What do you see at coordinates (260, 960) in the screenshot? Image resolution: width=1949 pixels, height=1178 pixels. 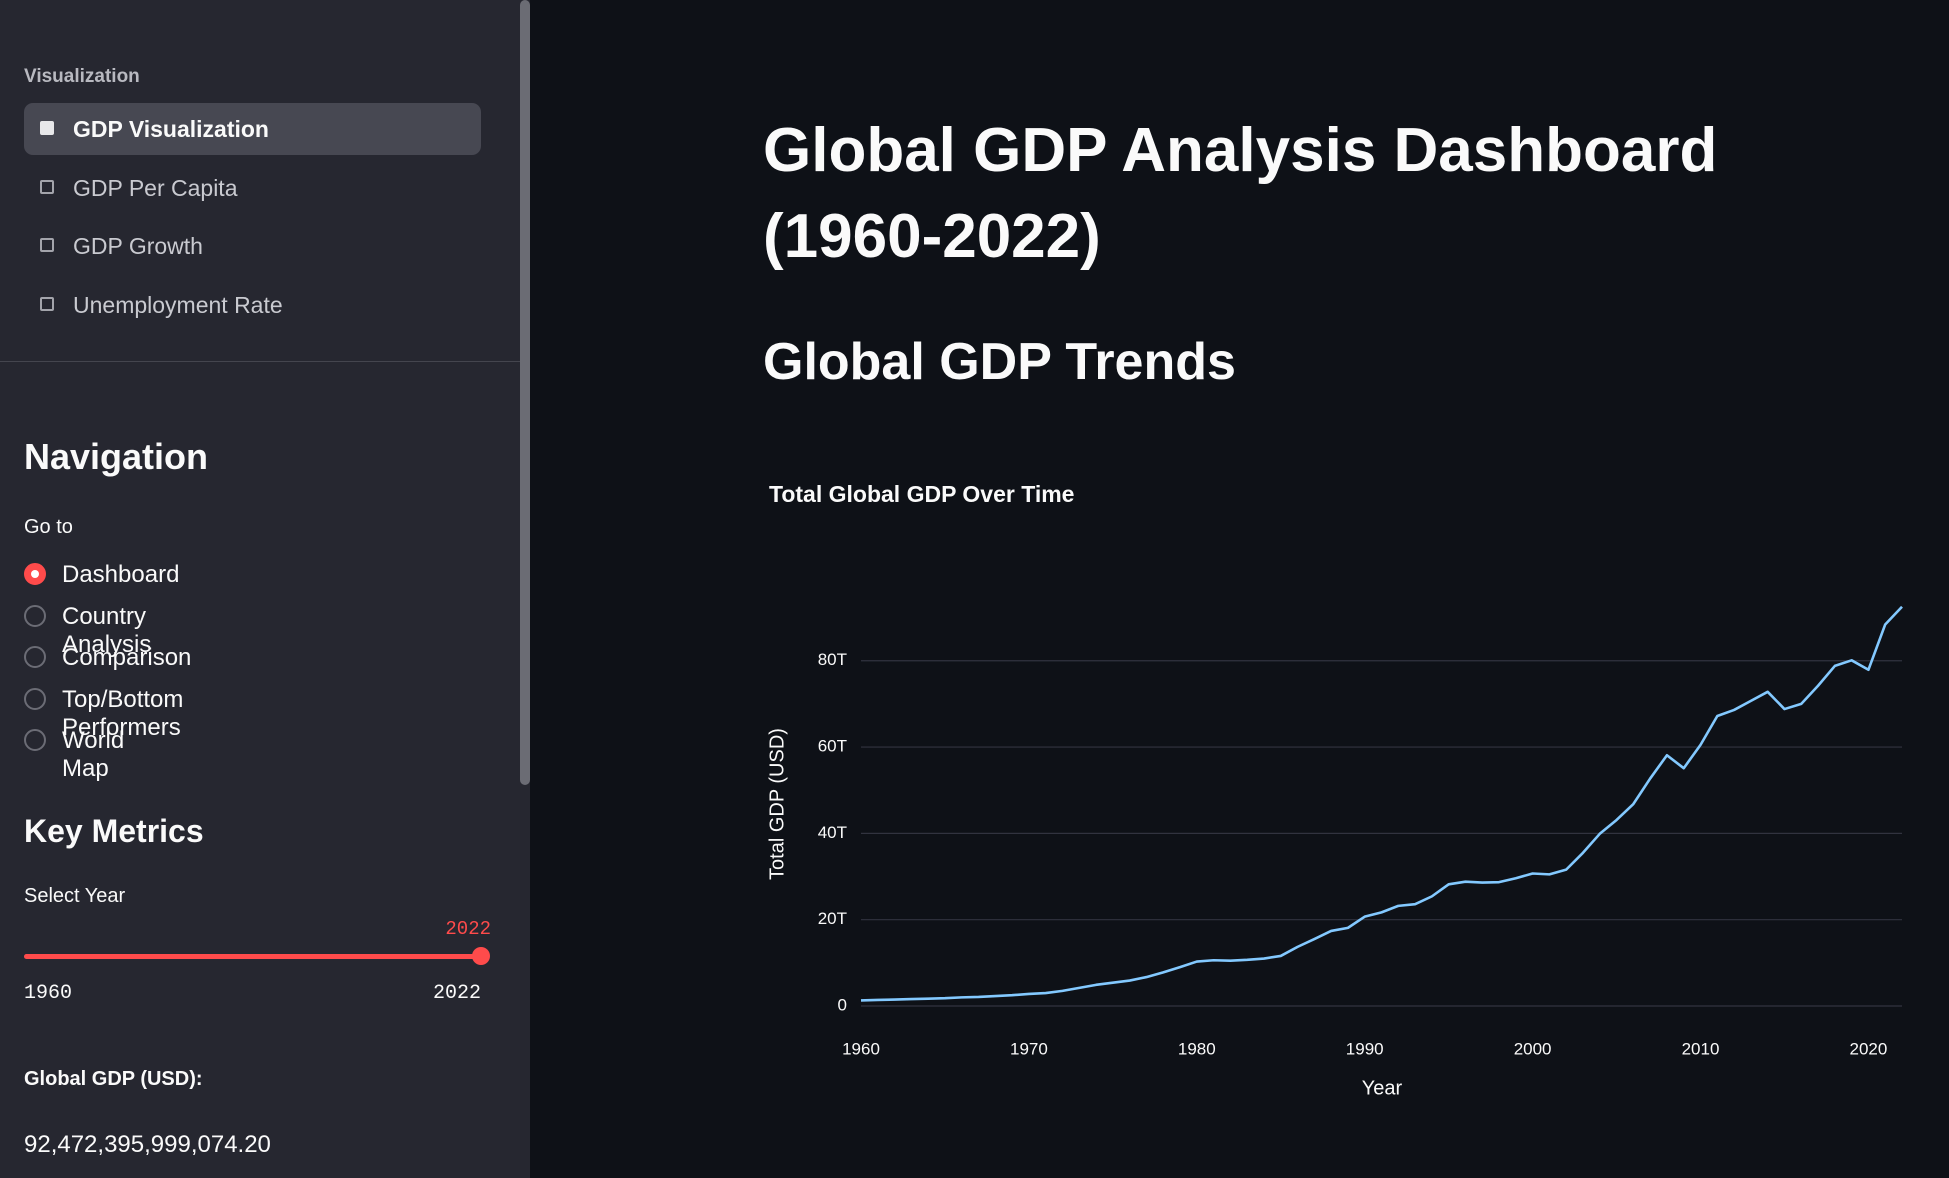 I see `slider: 2022 1960 2022` at bounding box center [260, 960].